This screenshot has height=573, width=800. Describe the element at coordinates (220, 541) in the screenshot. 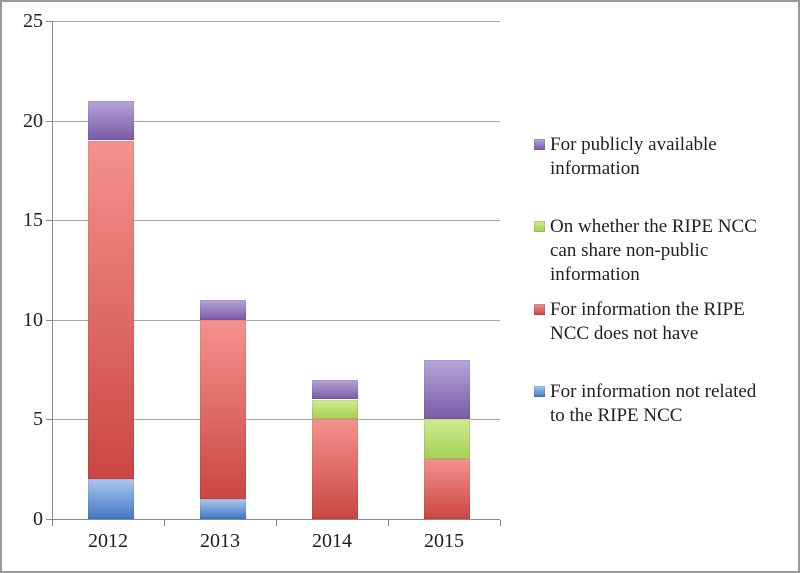

I see `x-tick-label: 2013` at that location.